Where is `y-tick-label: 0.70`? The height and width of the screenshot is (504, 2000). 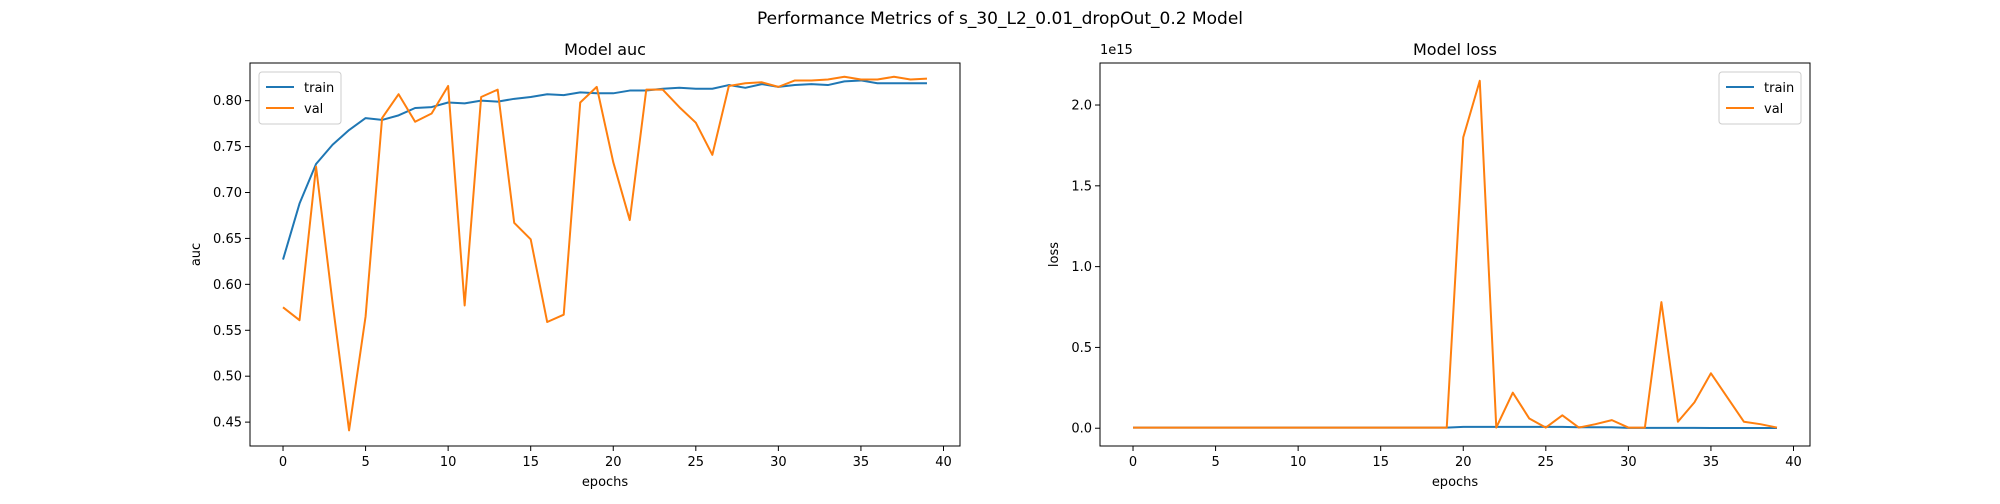
y-tick-label: 0.70 is located at coordinates (227, 193).